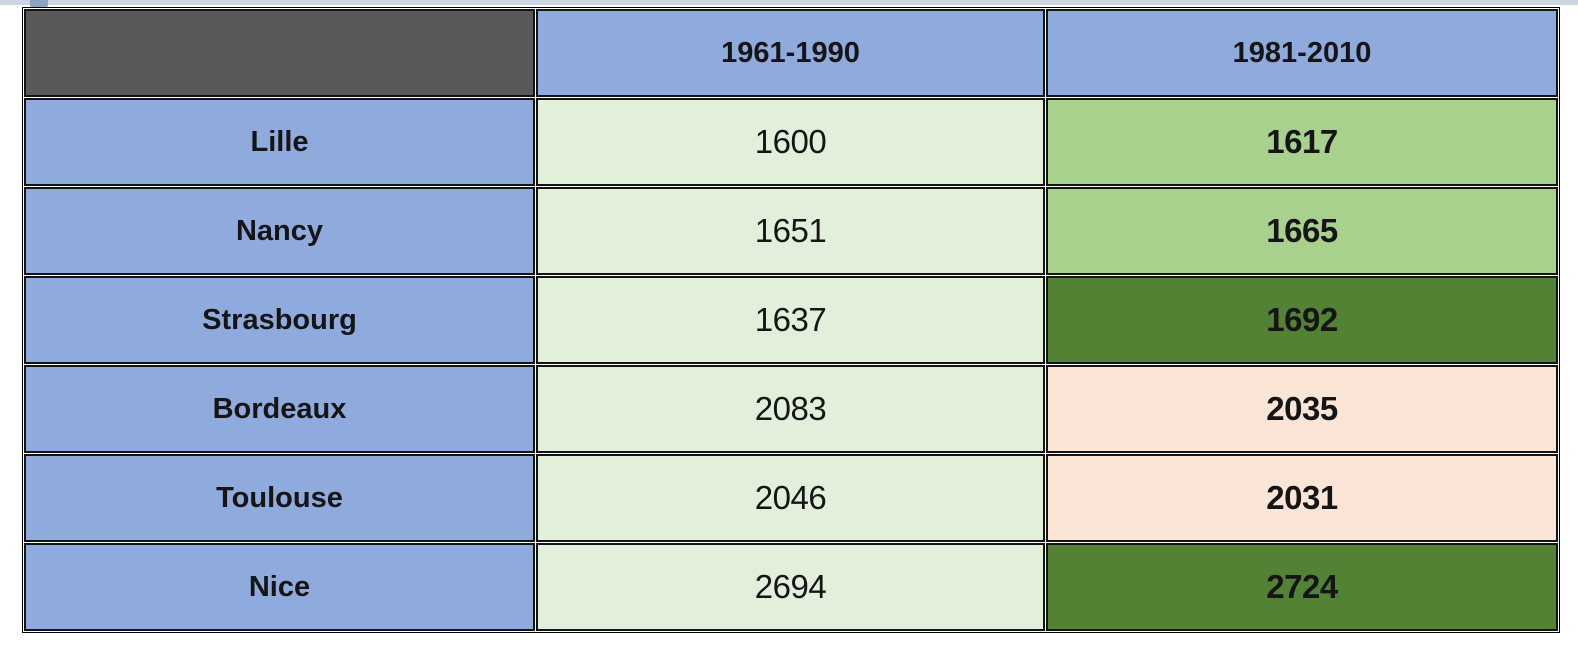 The height and width of the screenshot is (668, 1578). I want to click on value-1981-2010-nice: 2724, so click(1302, 587).